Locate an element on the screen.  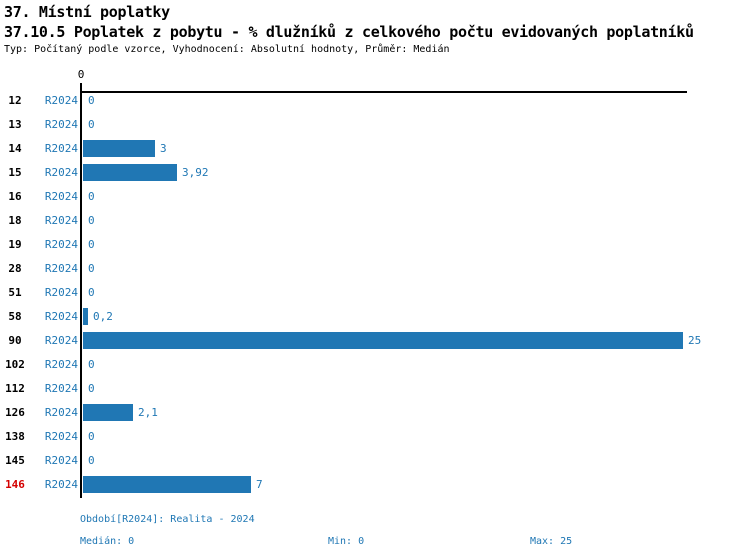
row-category-label: 138 is located at coordinates (15, 436).